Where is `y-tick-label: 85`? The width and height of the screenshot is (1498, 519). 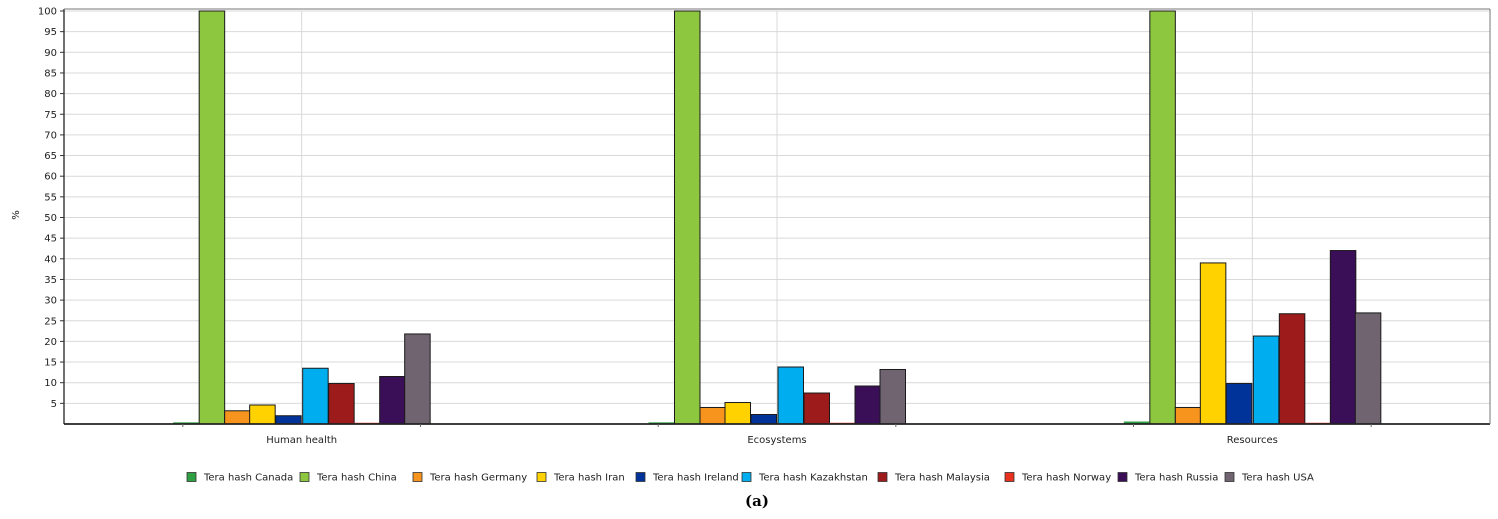 y-tick-label: 85 is located at coordinates (50, 73).